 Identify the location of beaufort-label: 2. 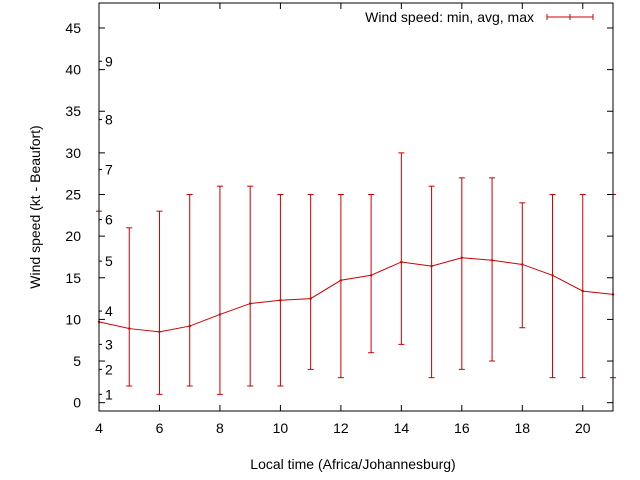
(109, 369).